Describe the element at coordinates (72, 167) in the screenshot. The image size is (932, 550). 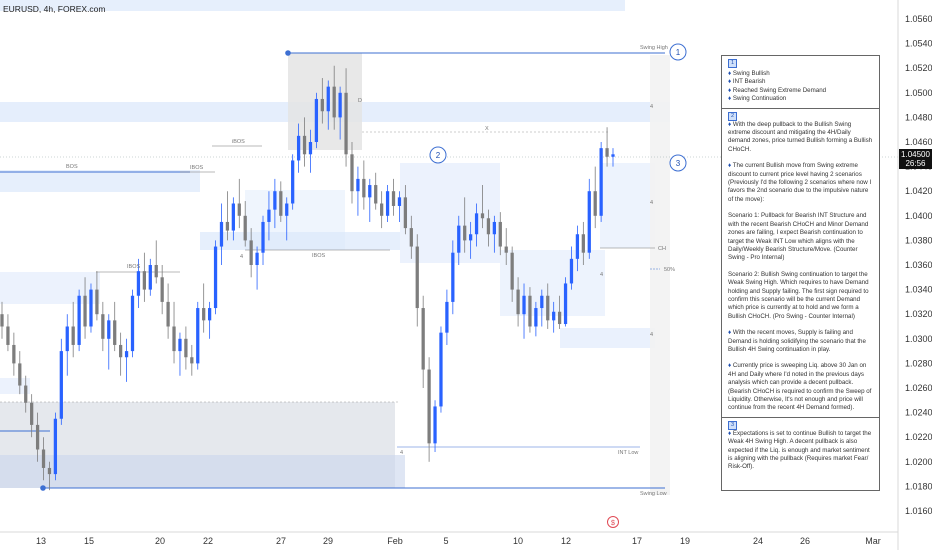
I see `bos-label: BOS` at that location.